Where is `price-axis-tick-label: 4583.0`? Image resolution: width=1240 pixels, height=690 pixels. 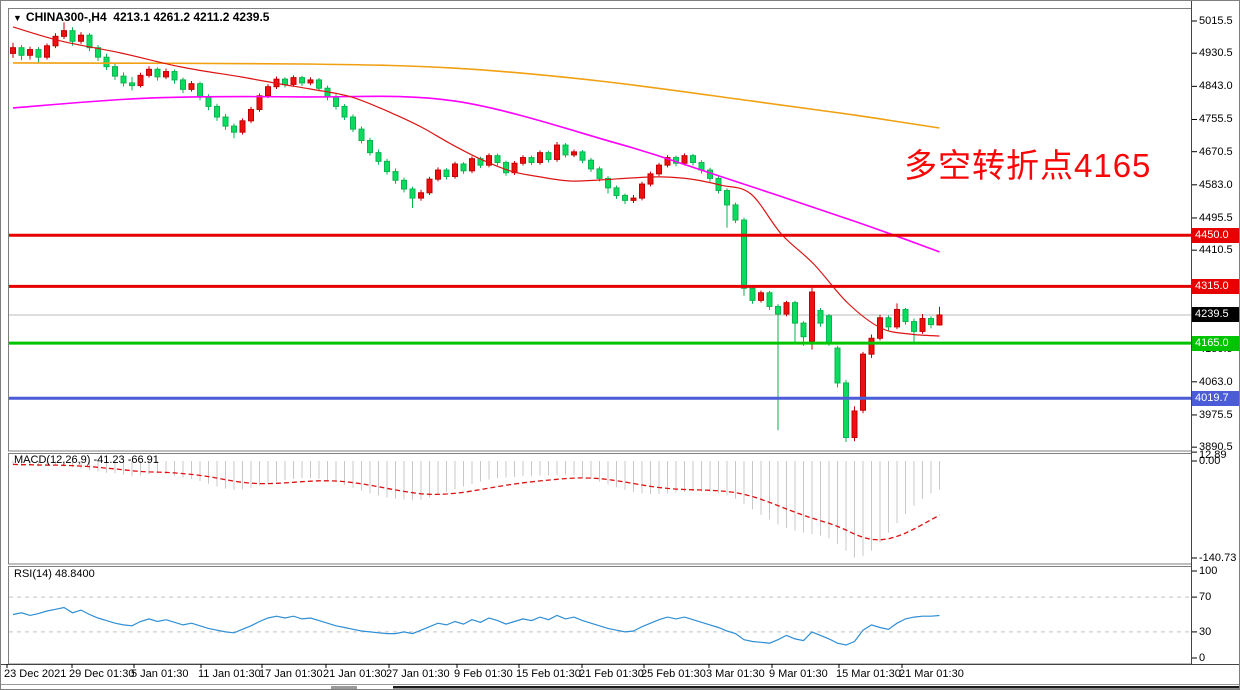 price-axis-tick-label: 4583.0 is located at coordinates (1216, 185).